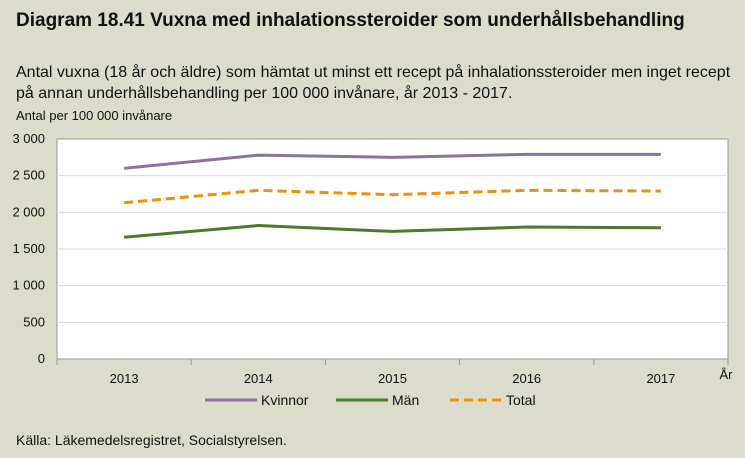 The width and height of the screenshot is (745, 458). Describe the element at coordinates (727, 374) in the screenshot. I see `x-axis-label: År` at that location.